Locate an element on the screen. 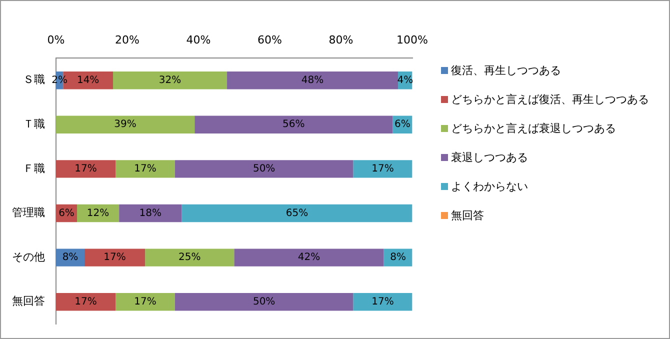  legend-label: どちらかと言えば衰退しつつある is located at coordinates (533, 128).